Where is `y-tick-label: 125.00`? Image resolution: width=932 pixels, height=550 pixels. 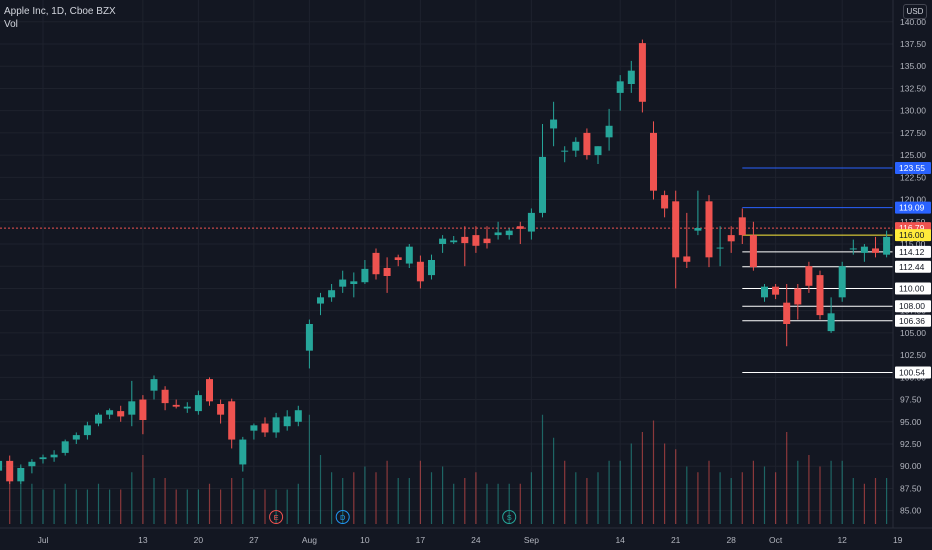
y-tick-label: 125.00 is located at coordinates (913, 155).